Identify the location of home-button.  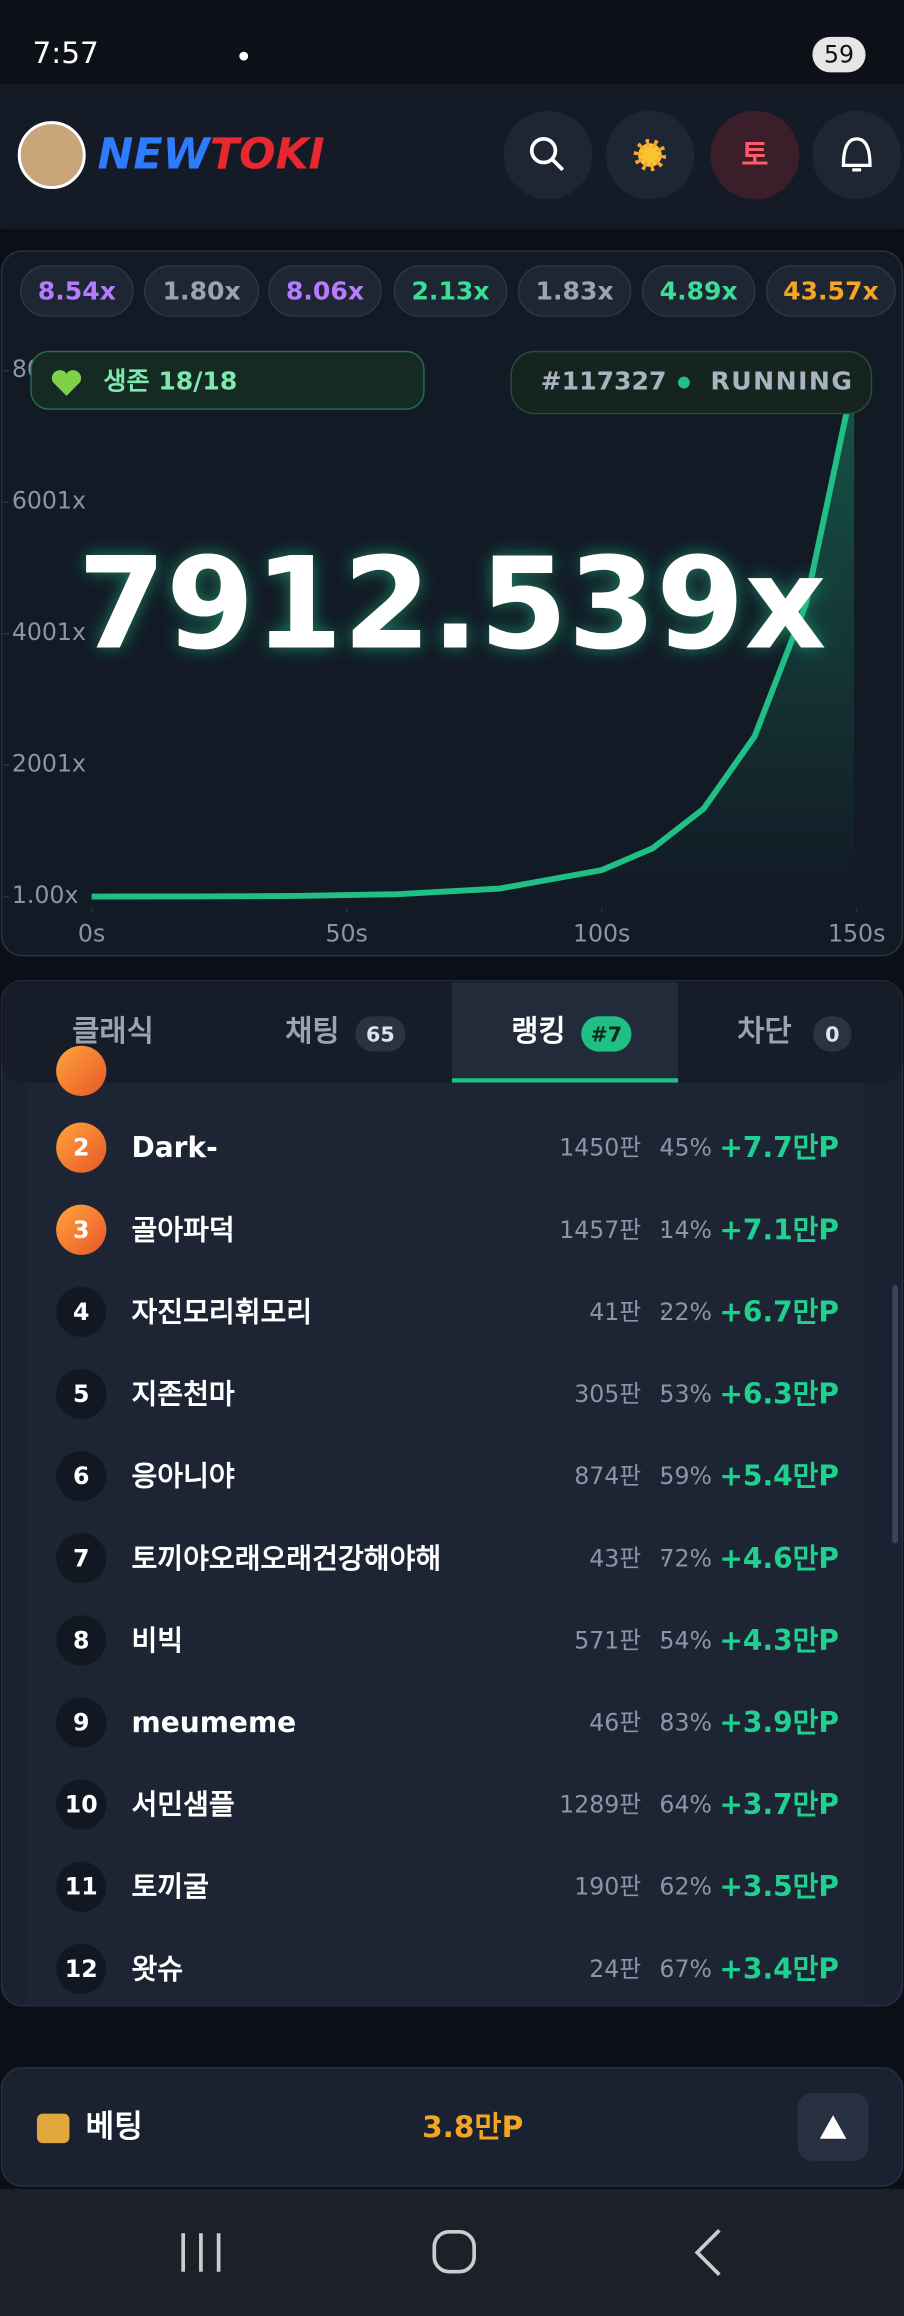
(454, 2251).